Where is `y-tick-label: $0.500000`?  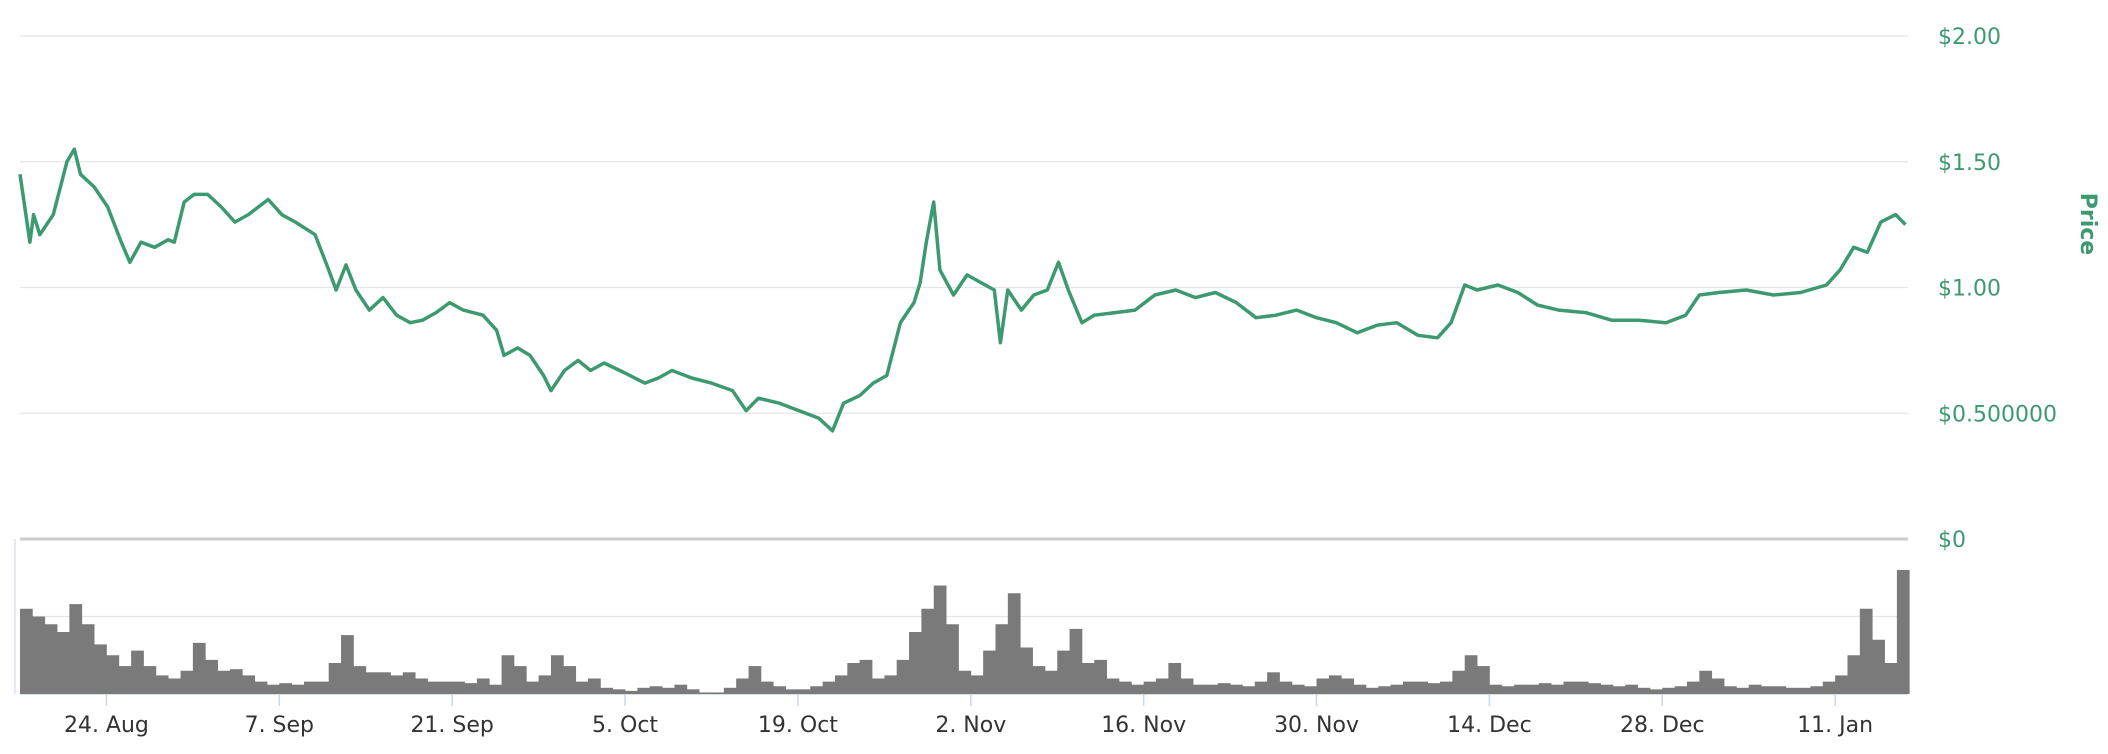 y-tick-label: $0.500000 is located at coordinates (1997, 414).